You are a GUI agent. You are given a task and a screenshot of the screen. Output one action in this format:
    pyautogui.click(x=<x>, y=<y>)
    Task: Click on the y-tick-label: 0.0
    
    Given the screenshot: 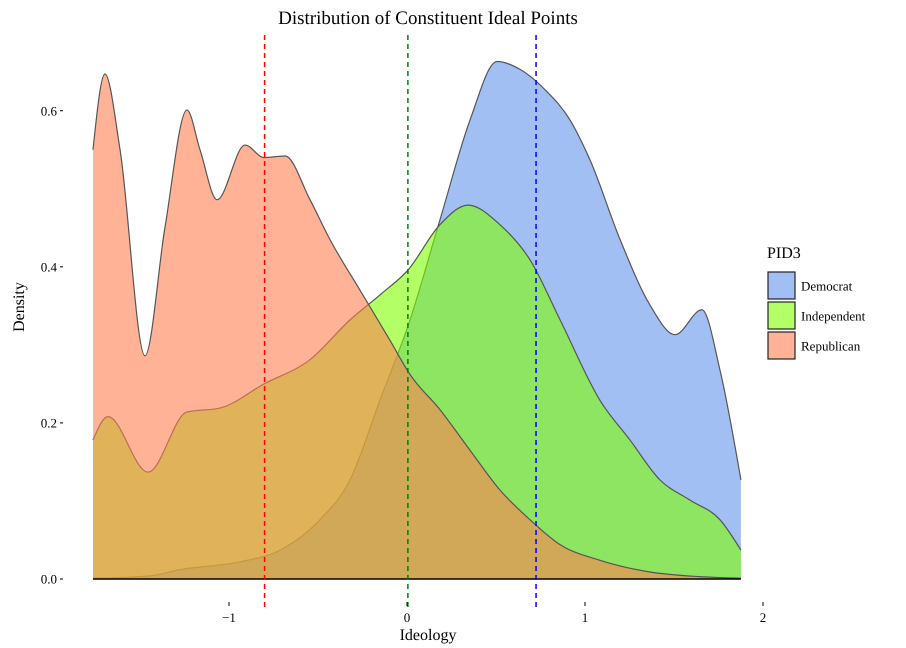 What is the action you would take?
    pyautogui.click(x=48, y=579)
    